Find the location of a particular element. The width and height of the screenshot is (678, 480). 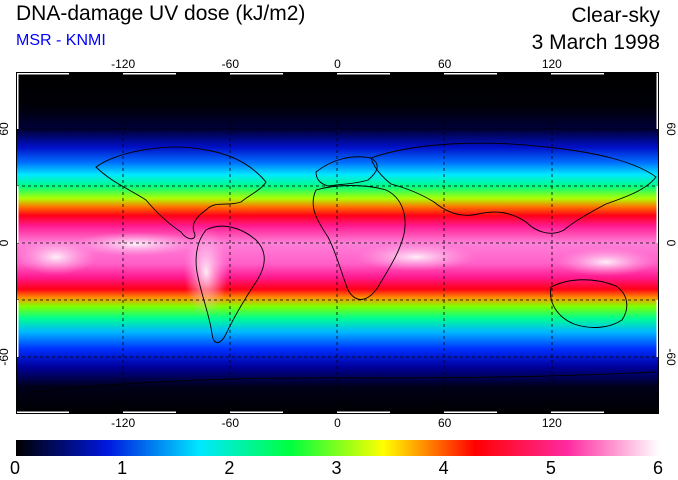

colorbar is located at coordinates (337, 448).